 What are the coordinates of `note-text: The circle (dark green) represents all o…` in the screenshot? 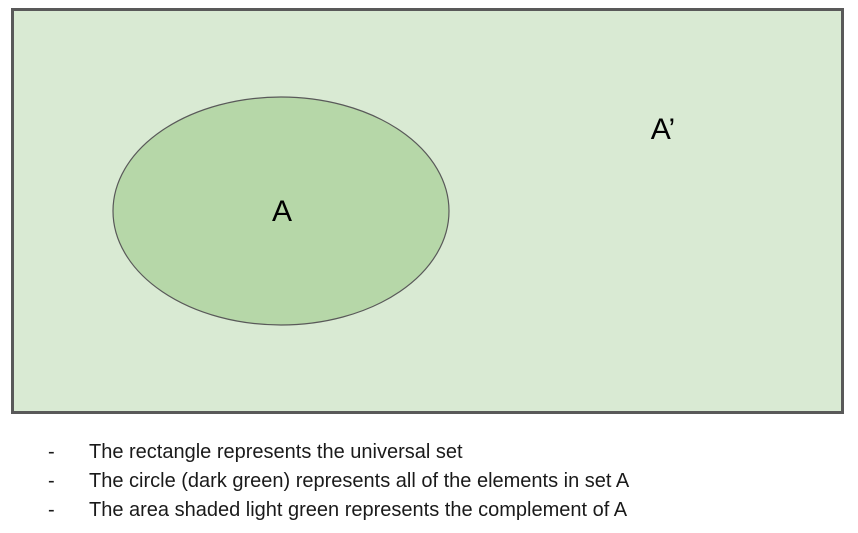 It's located at (359, 481).